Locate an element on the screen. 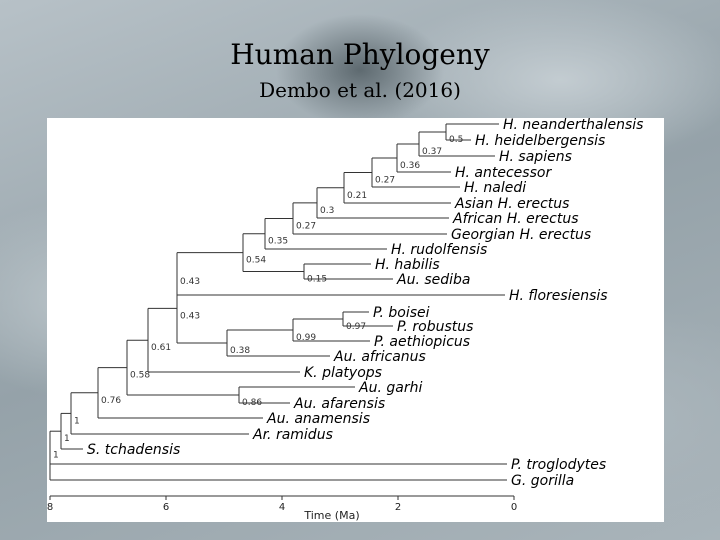 The height and width of the screenshot is (540, 720). taxon-label: P. aethiopicus is located at coordinates (422, 342).